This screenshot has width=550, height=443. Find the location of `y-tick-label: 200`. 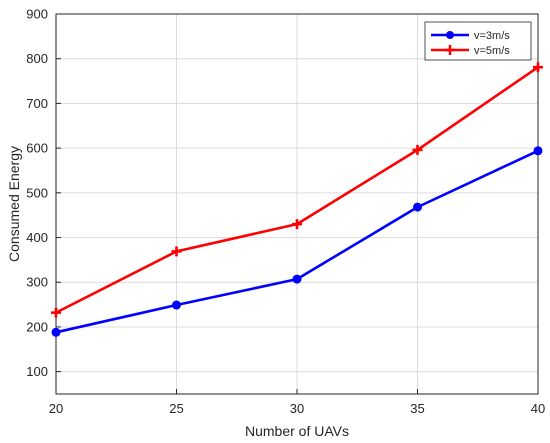

y-tick-label: 200 is located at coordinates (37, 326).